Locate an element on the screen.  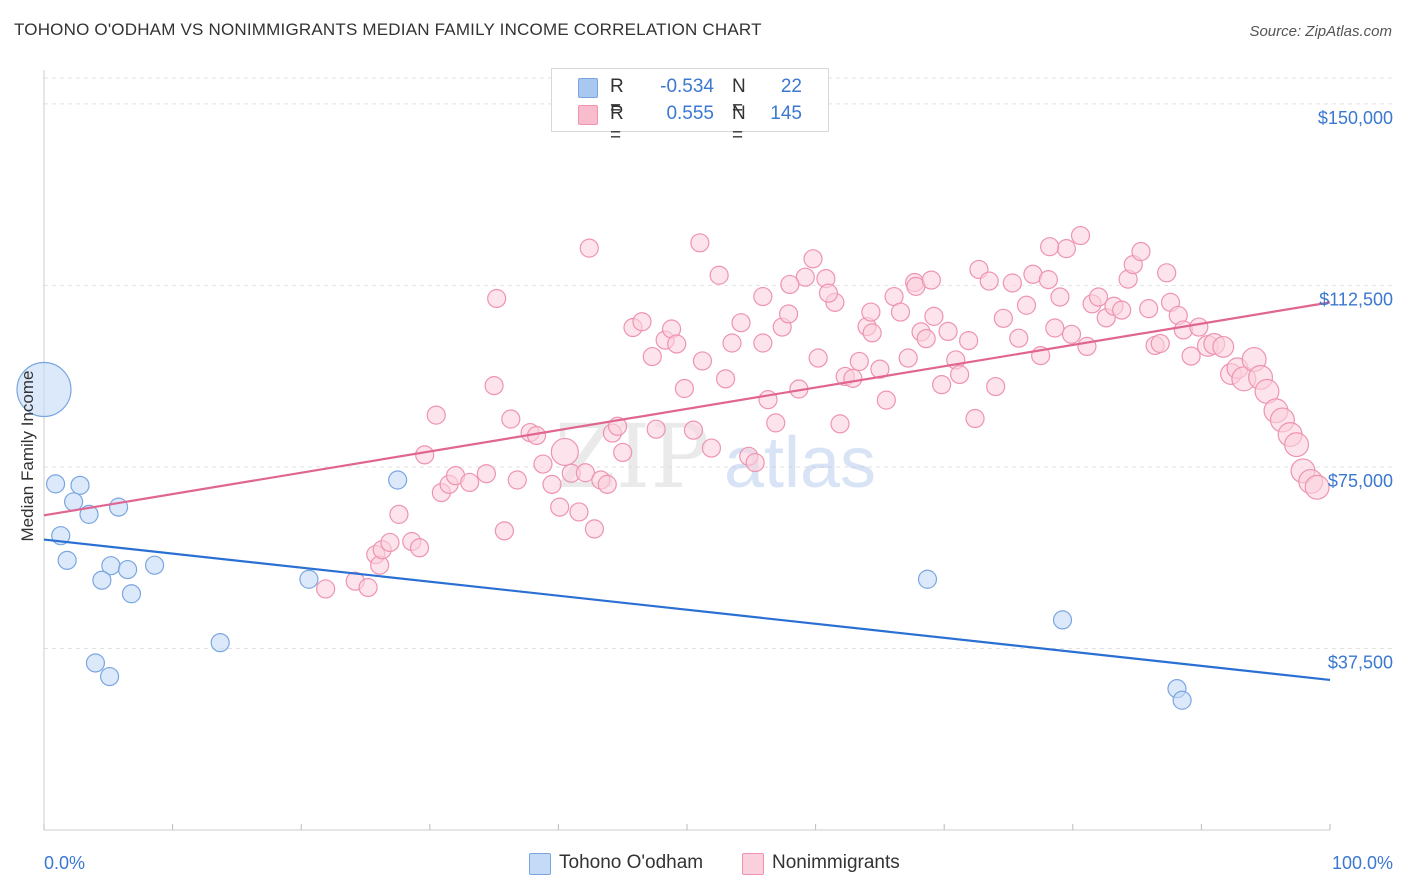
bottom-legend-label-nonimmigrants: Nonimmigrants is located at coordinates (836, 862).